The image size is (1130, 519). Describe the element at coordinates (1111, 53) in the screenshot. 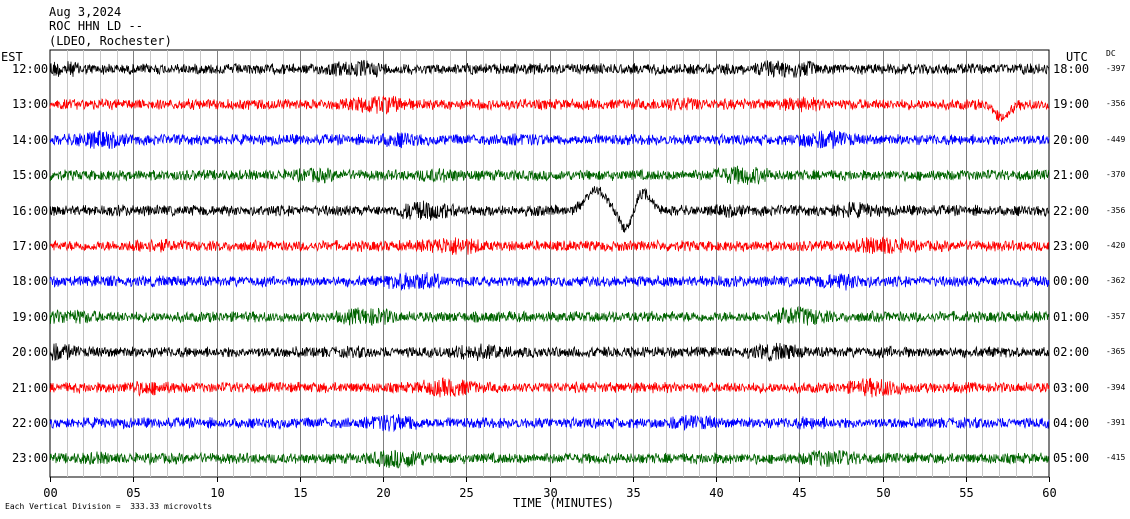

I see `dc-header: DC` at that location.